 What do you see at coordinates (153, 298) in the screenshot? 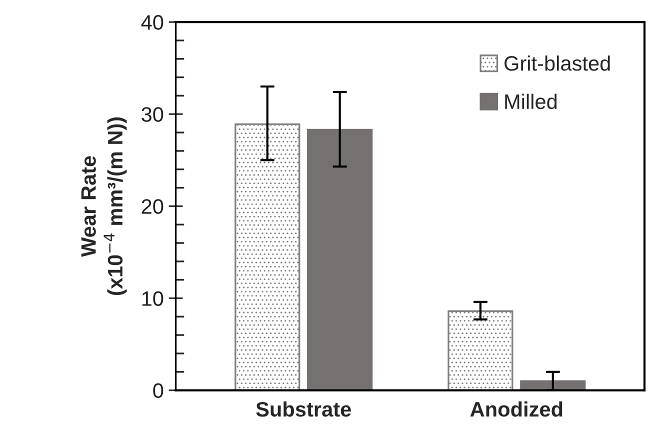
I see `y-tick-label: 10` at bounding box center [153, 298].